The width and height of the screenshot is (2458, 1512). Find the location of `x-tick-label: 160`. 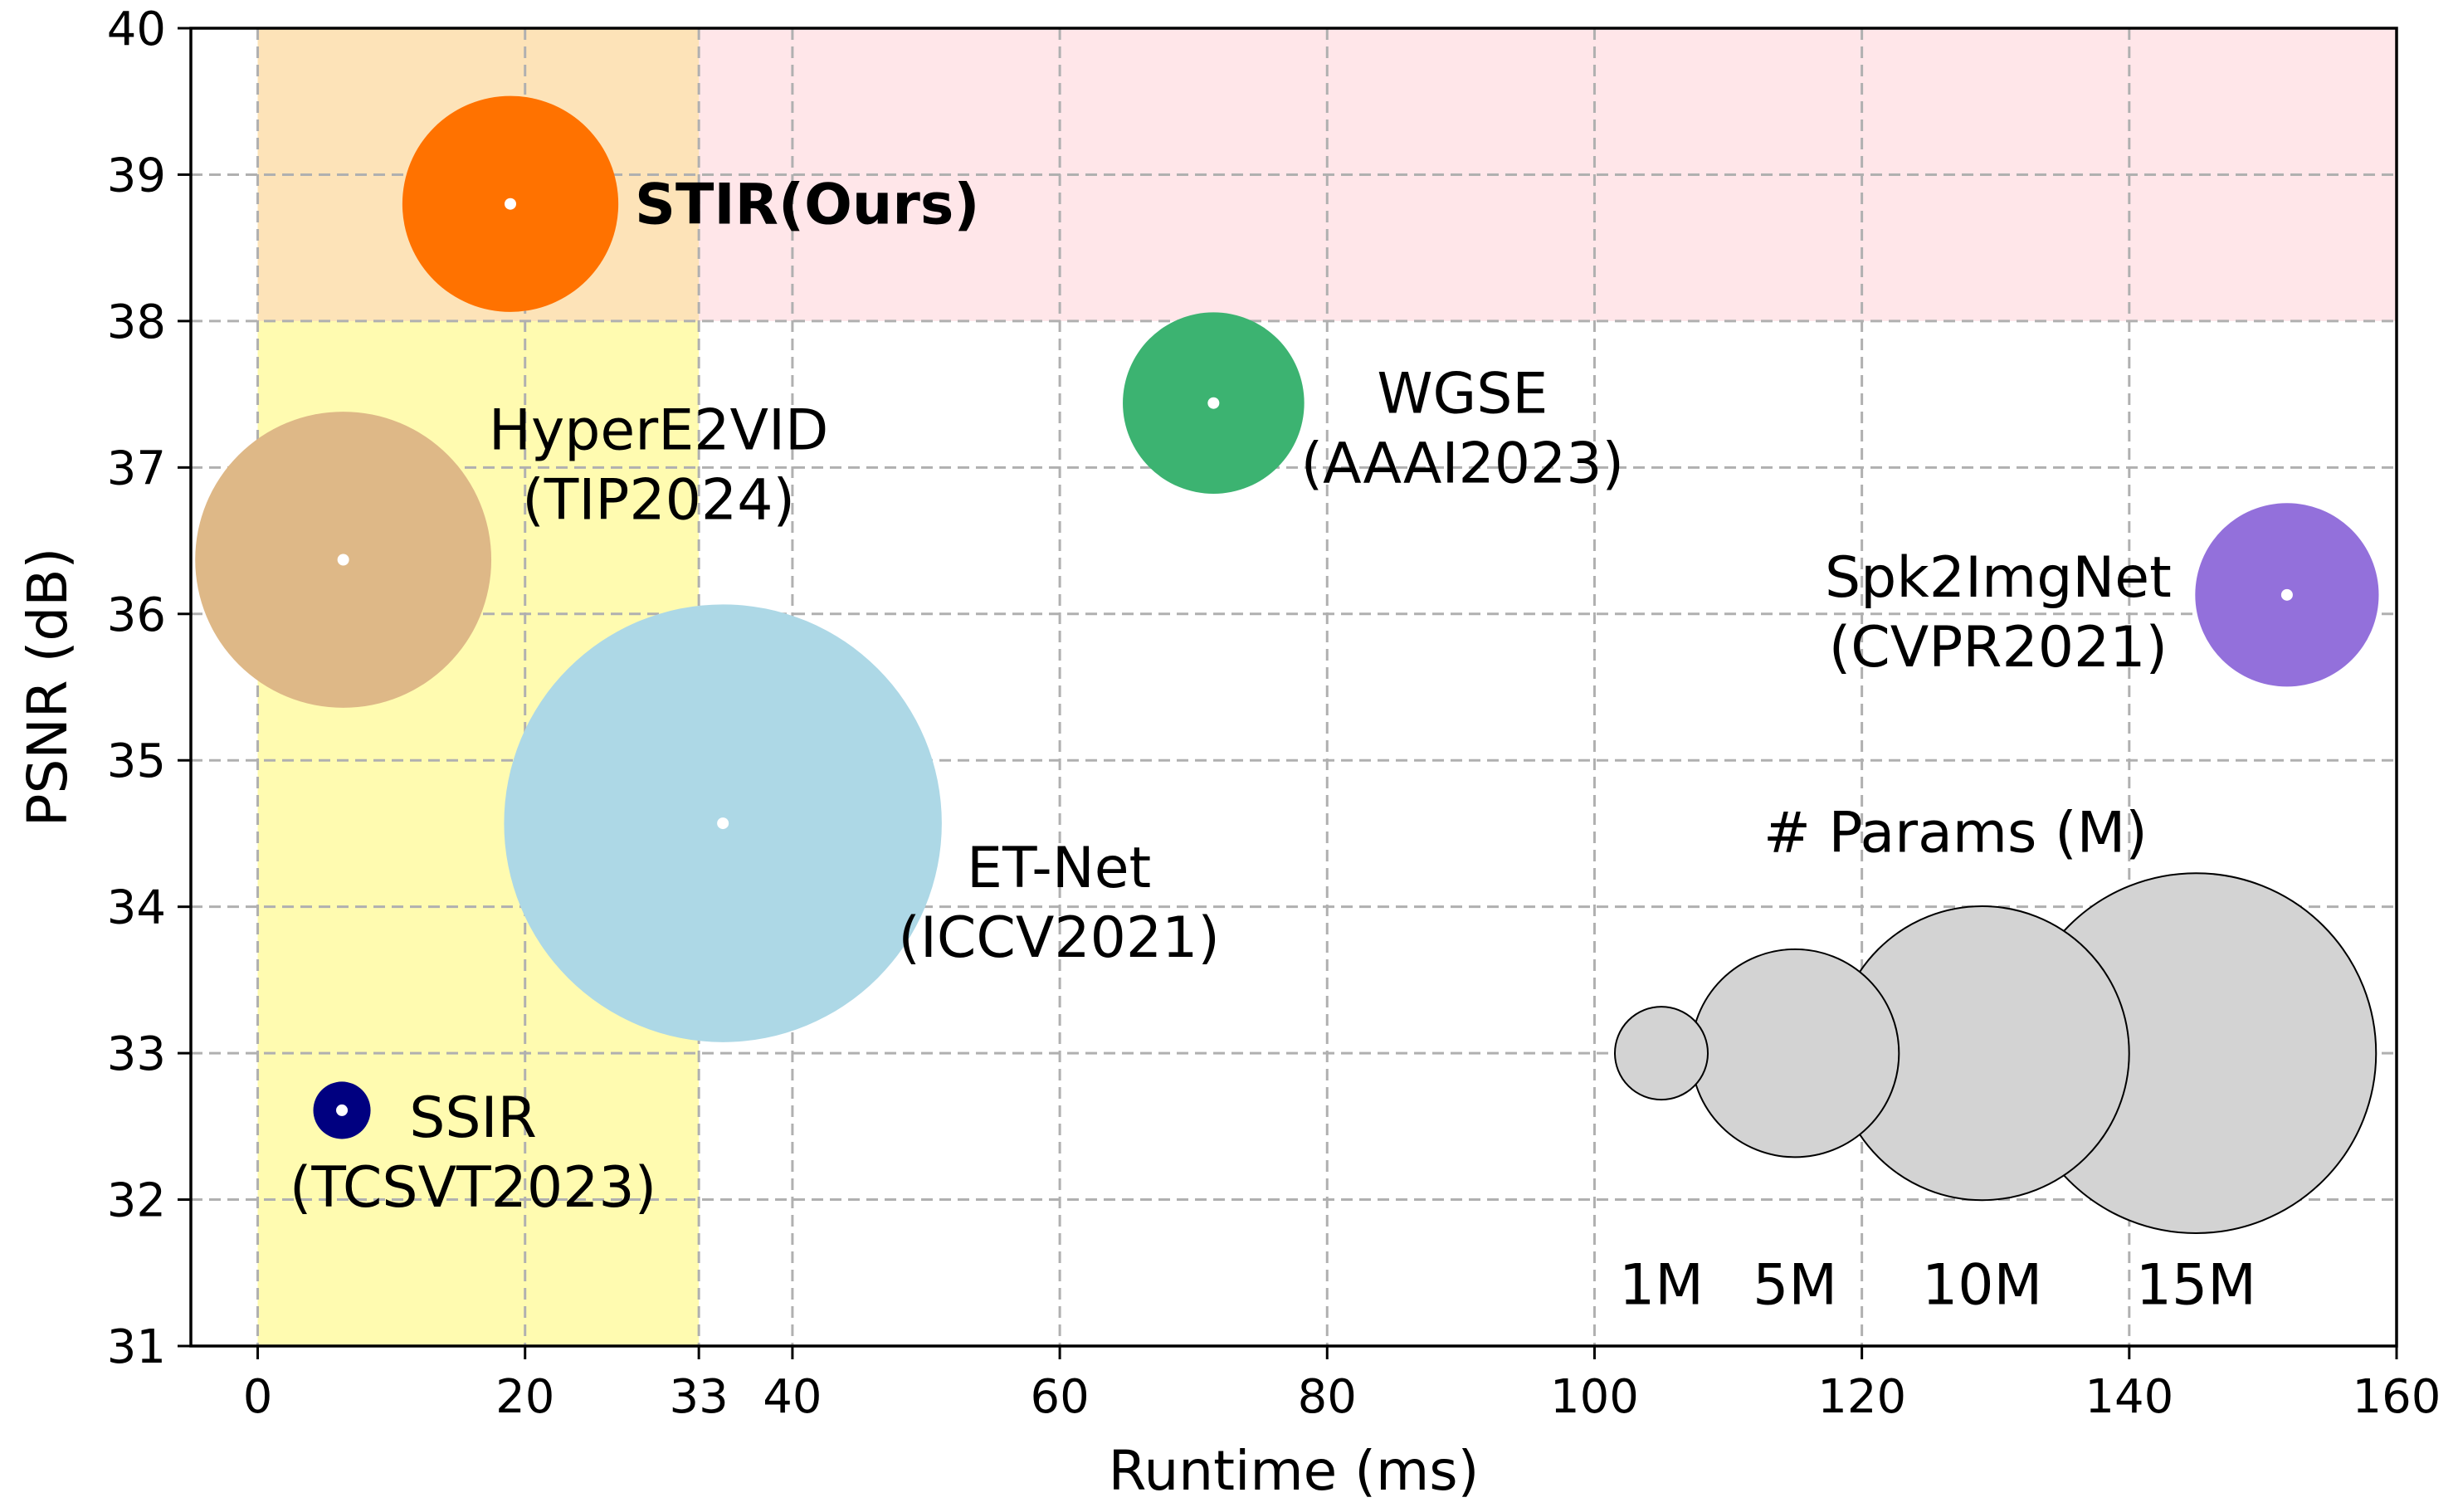

x-tick-label: 160 is located at coordinates (2397, 1397).